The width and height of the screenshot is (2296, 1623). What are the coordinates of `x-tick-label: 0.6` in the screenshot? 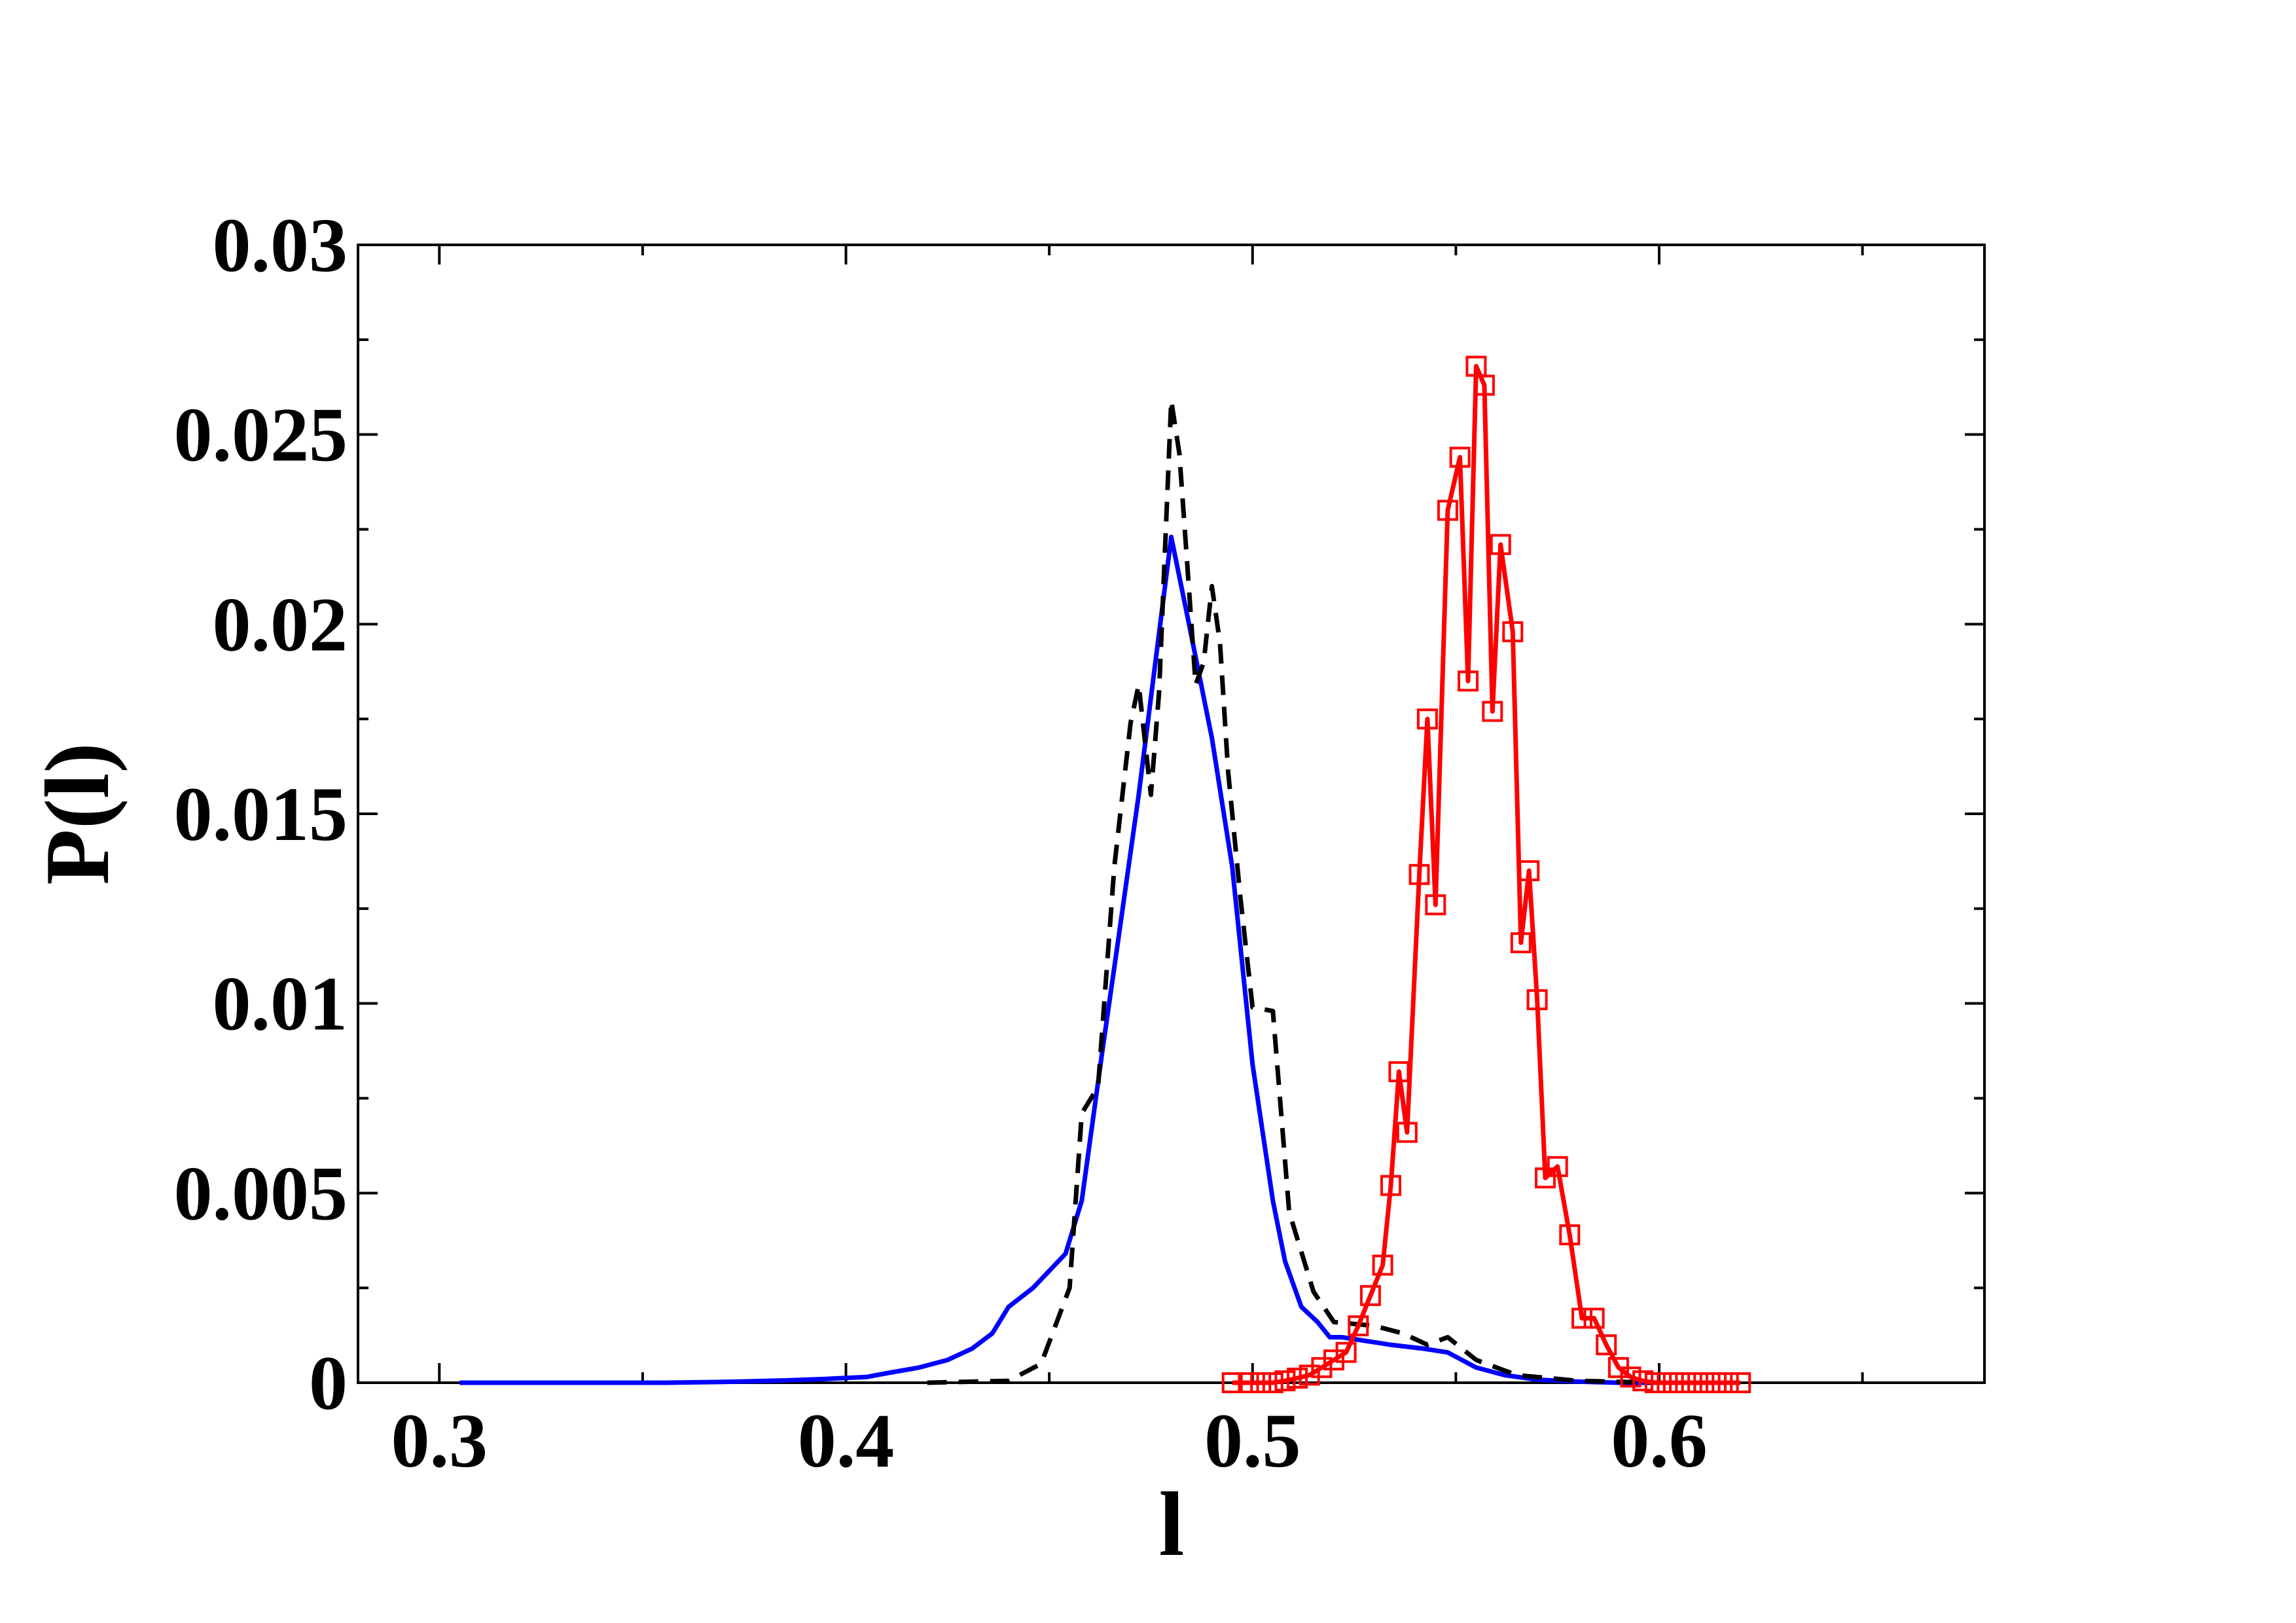 It's located at (1659, 1441).